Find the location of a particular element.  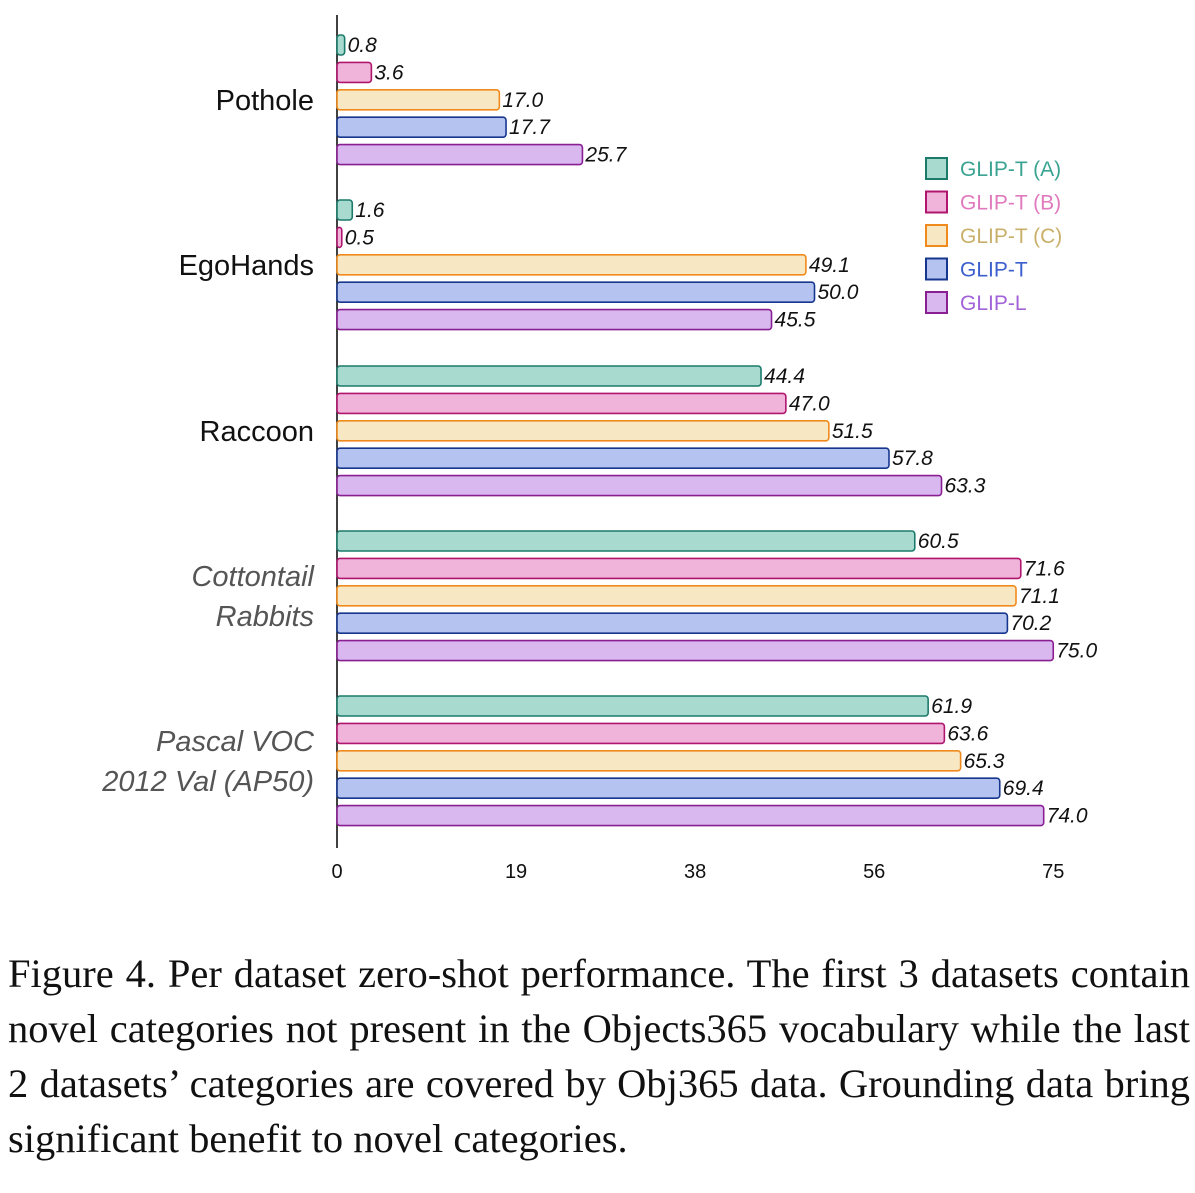

x-tick-label: 75 is located at coordinates (1053, 872).